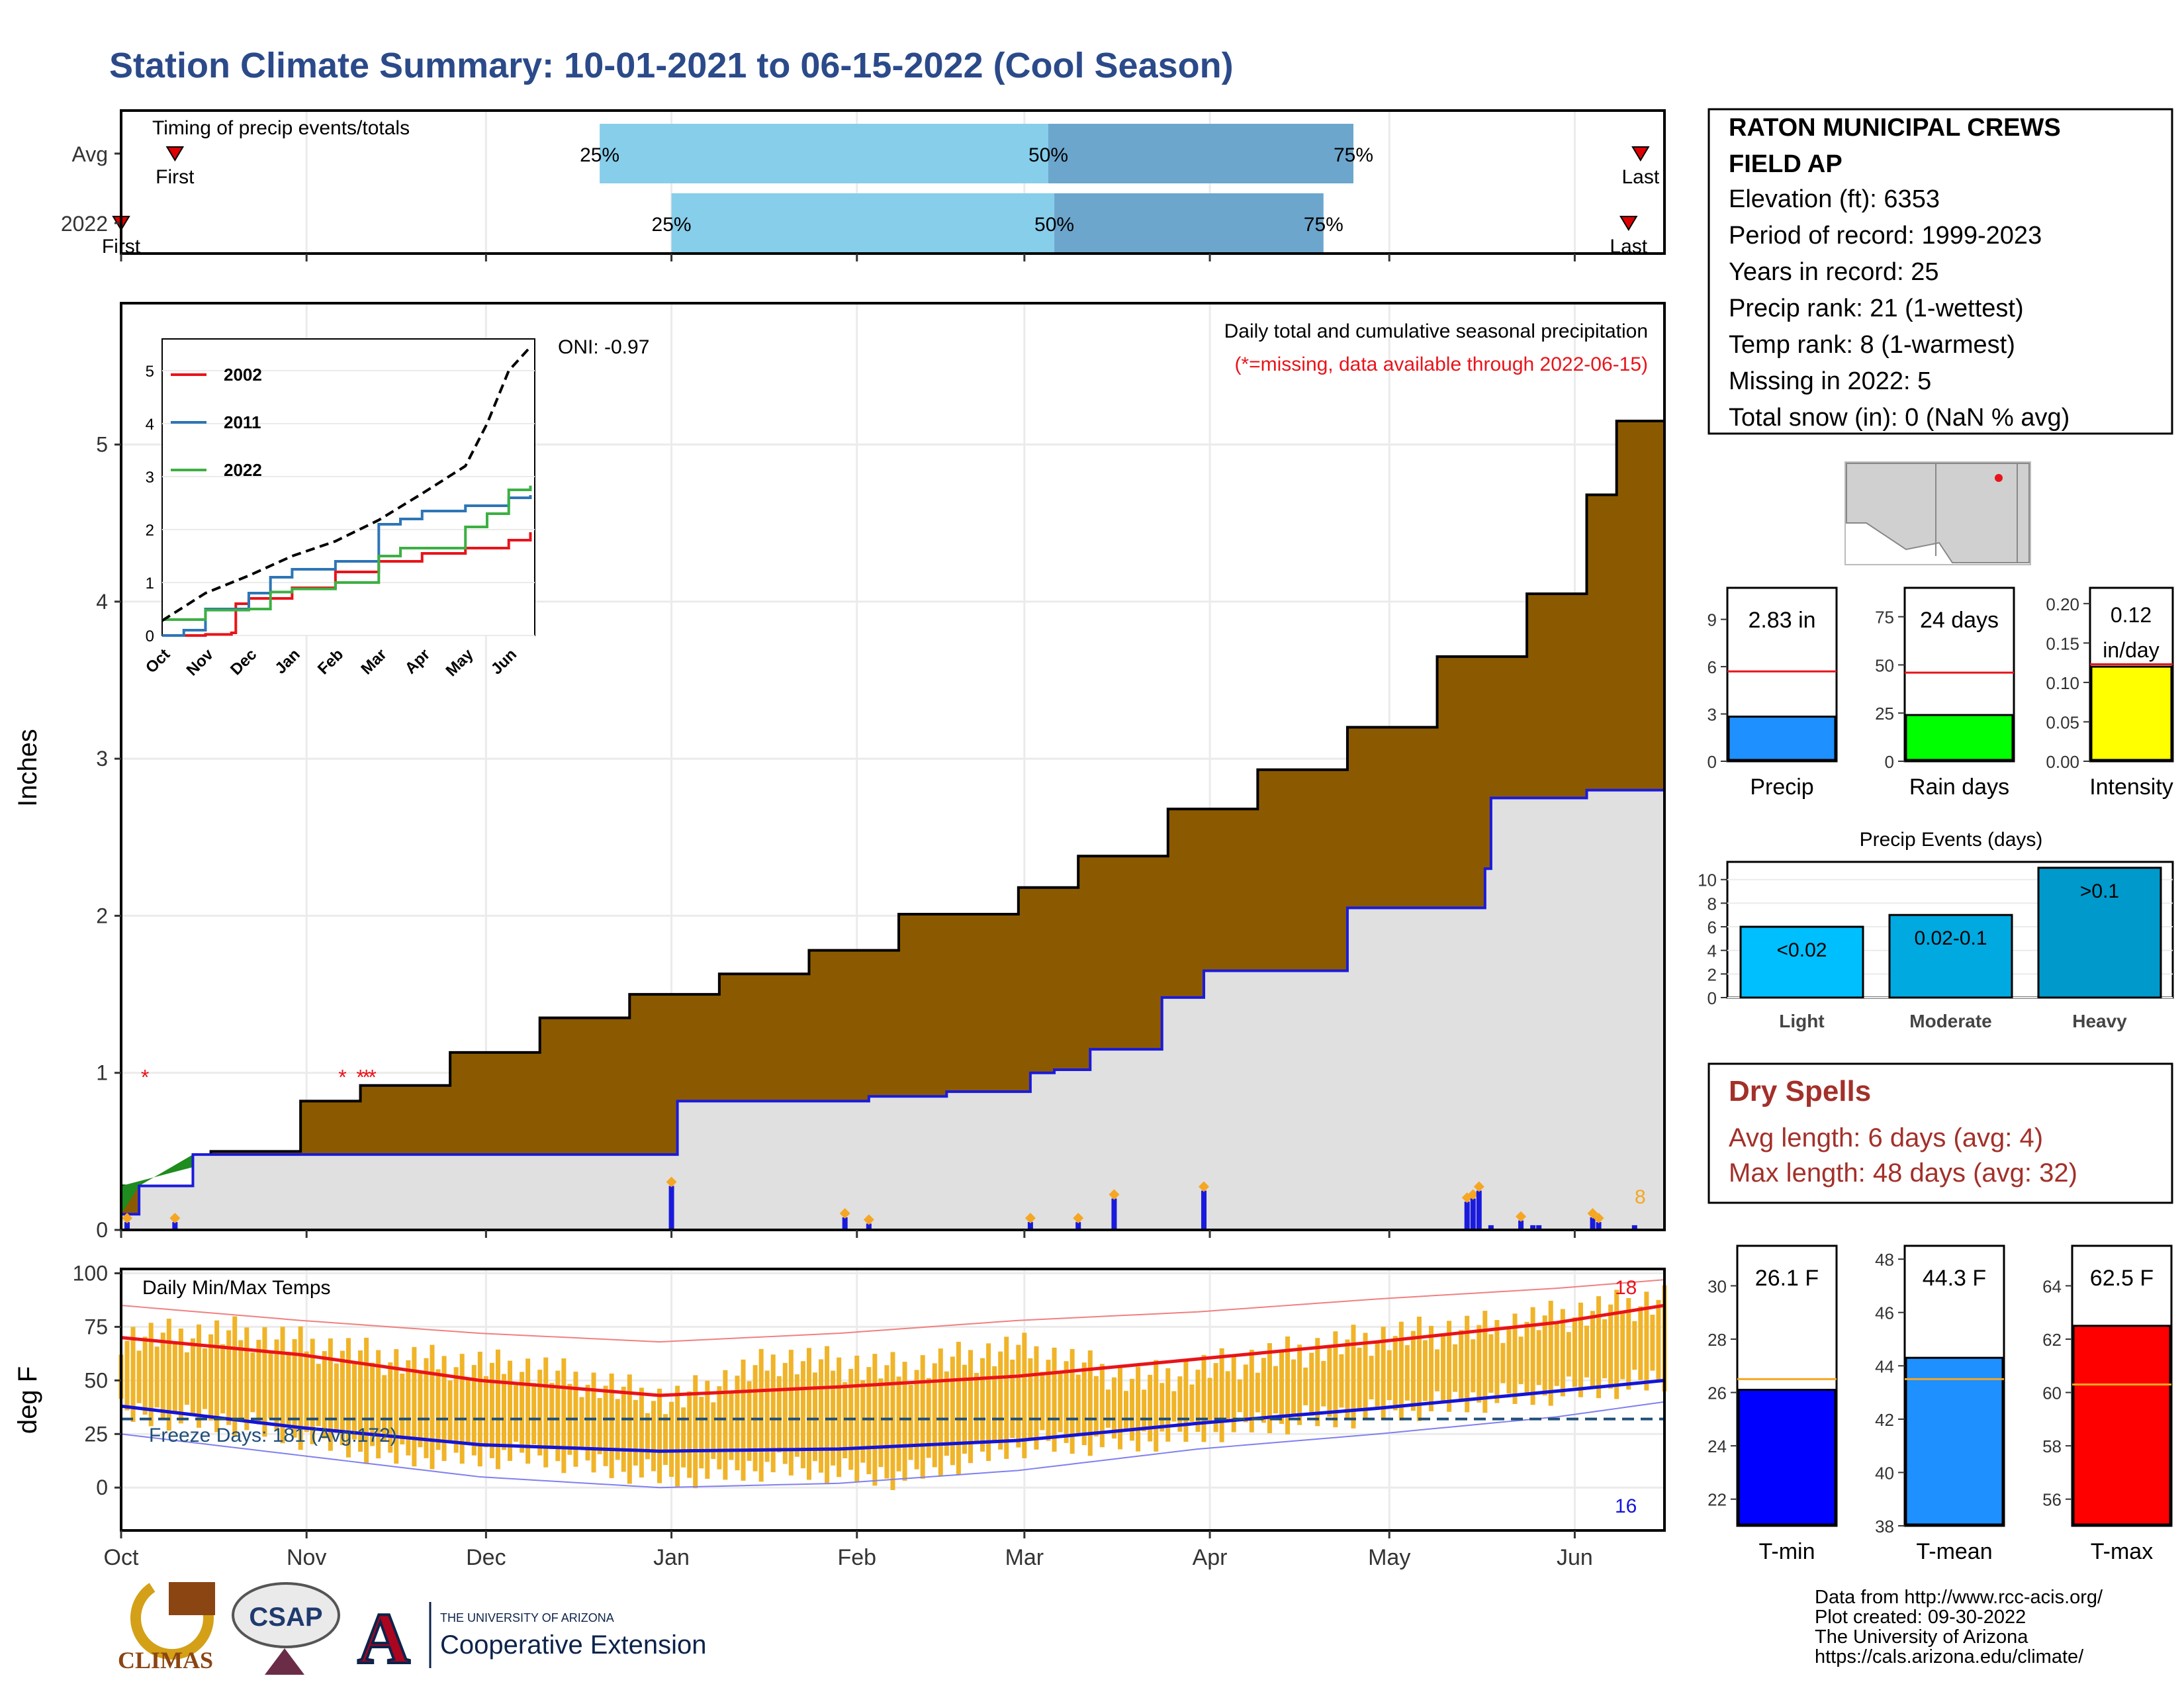 This screenshot has height=1688, width=2184. What do you see at coordinates (1922, 1637) in the screenshot?
I see `credit-line: The University of Arizona` at bounding box center [1922, 1637].